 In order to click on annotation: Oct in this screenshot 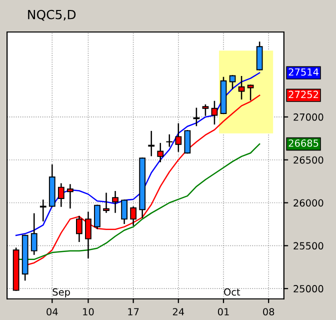, I will do `click(232, 292)`.